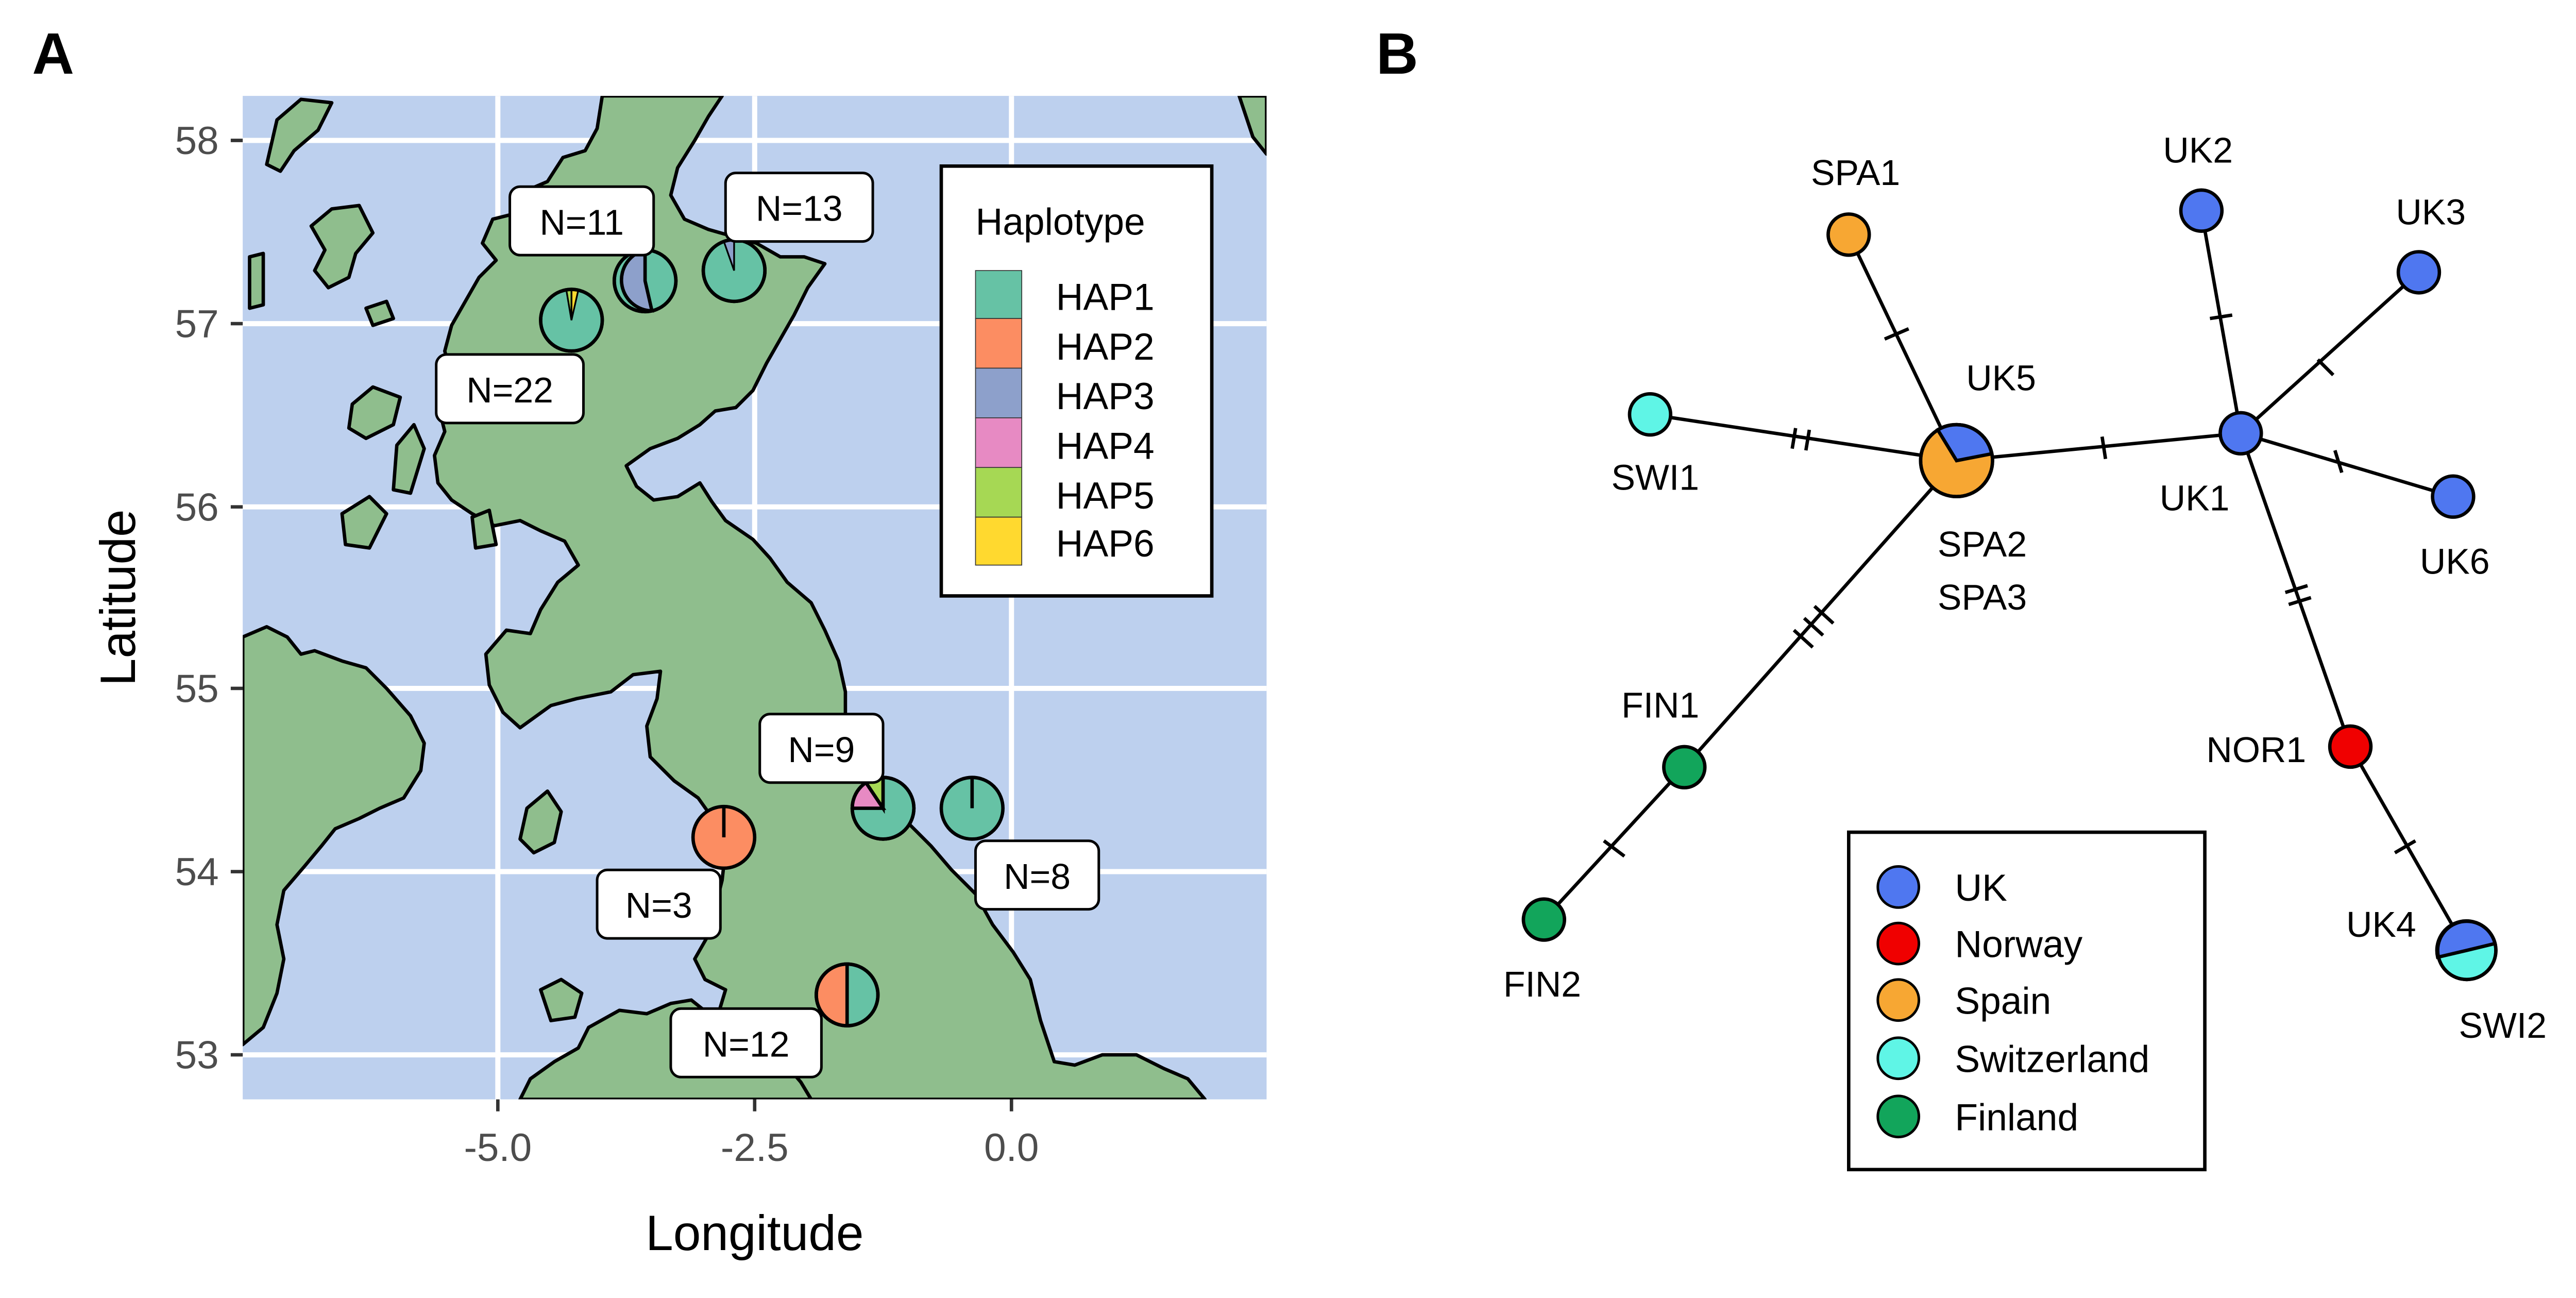  I want to click on y-axis-ticks, so click(236, 598).